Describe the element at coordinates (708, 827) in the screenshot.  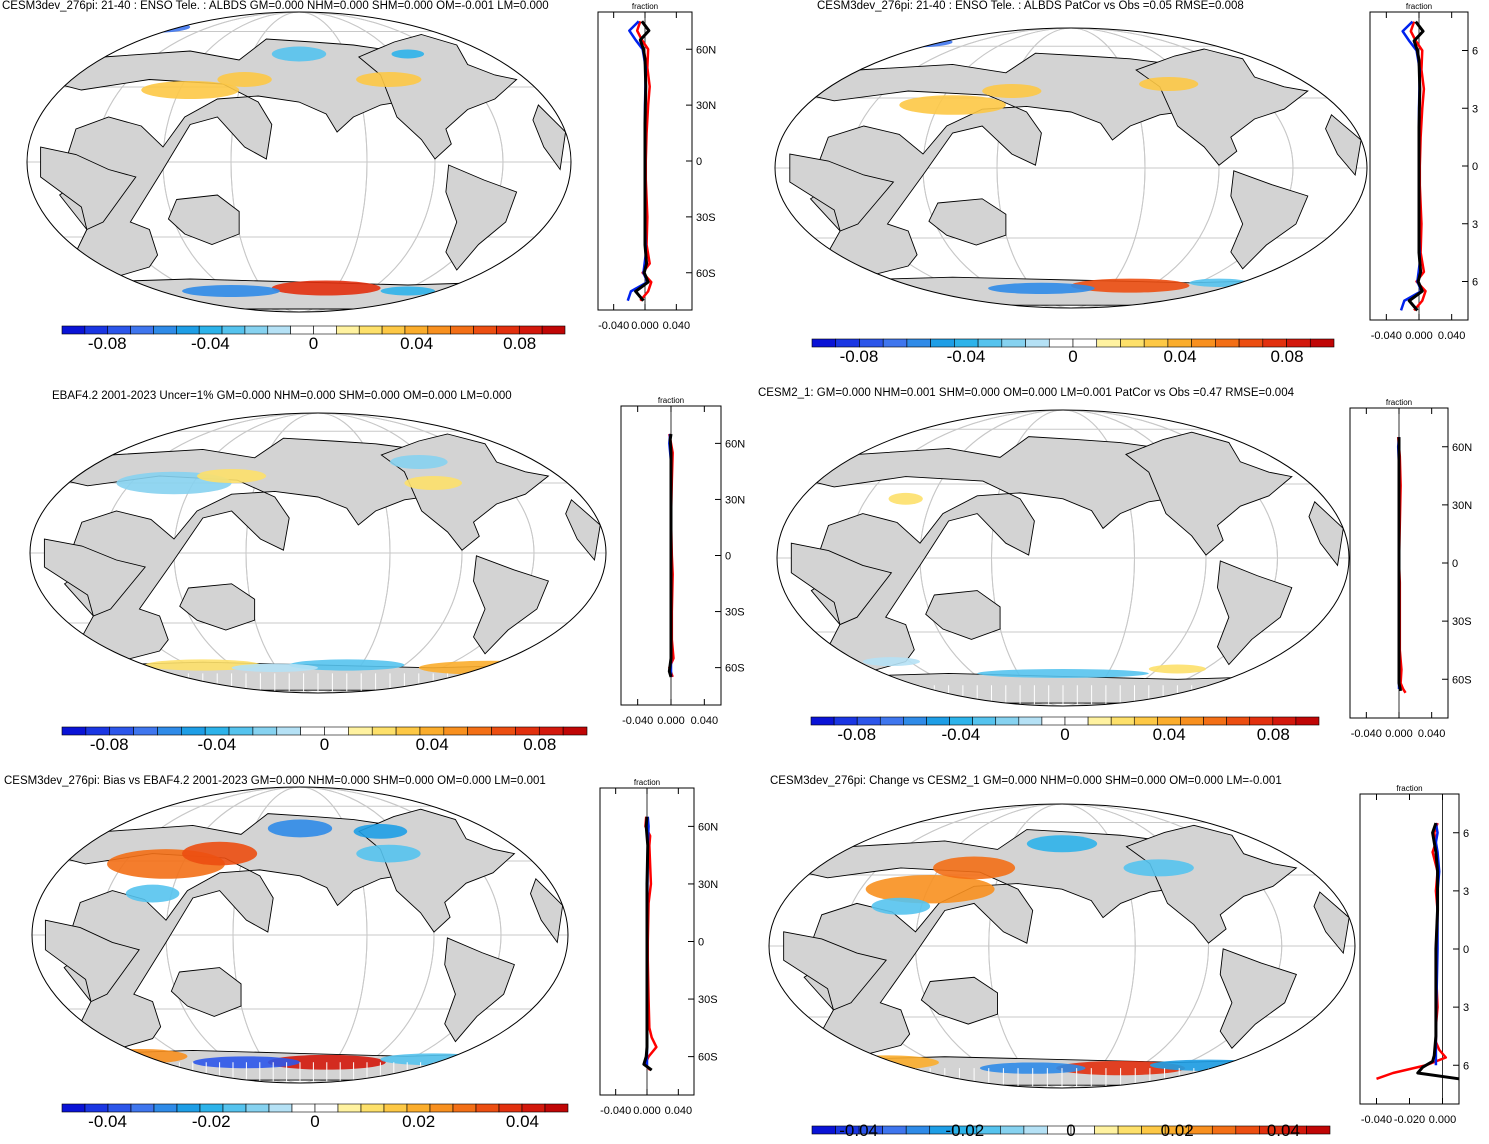
I see `lat-tick-label: 60N` at that location.